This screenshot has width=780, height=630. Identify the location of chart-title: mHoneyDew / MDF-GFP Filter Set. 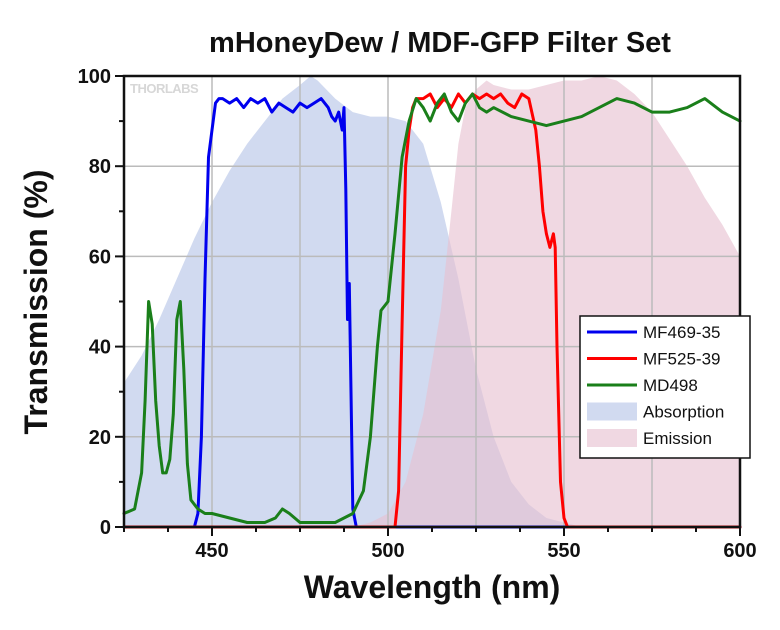
(440, 43).